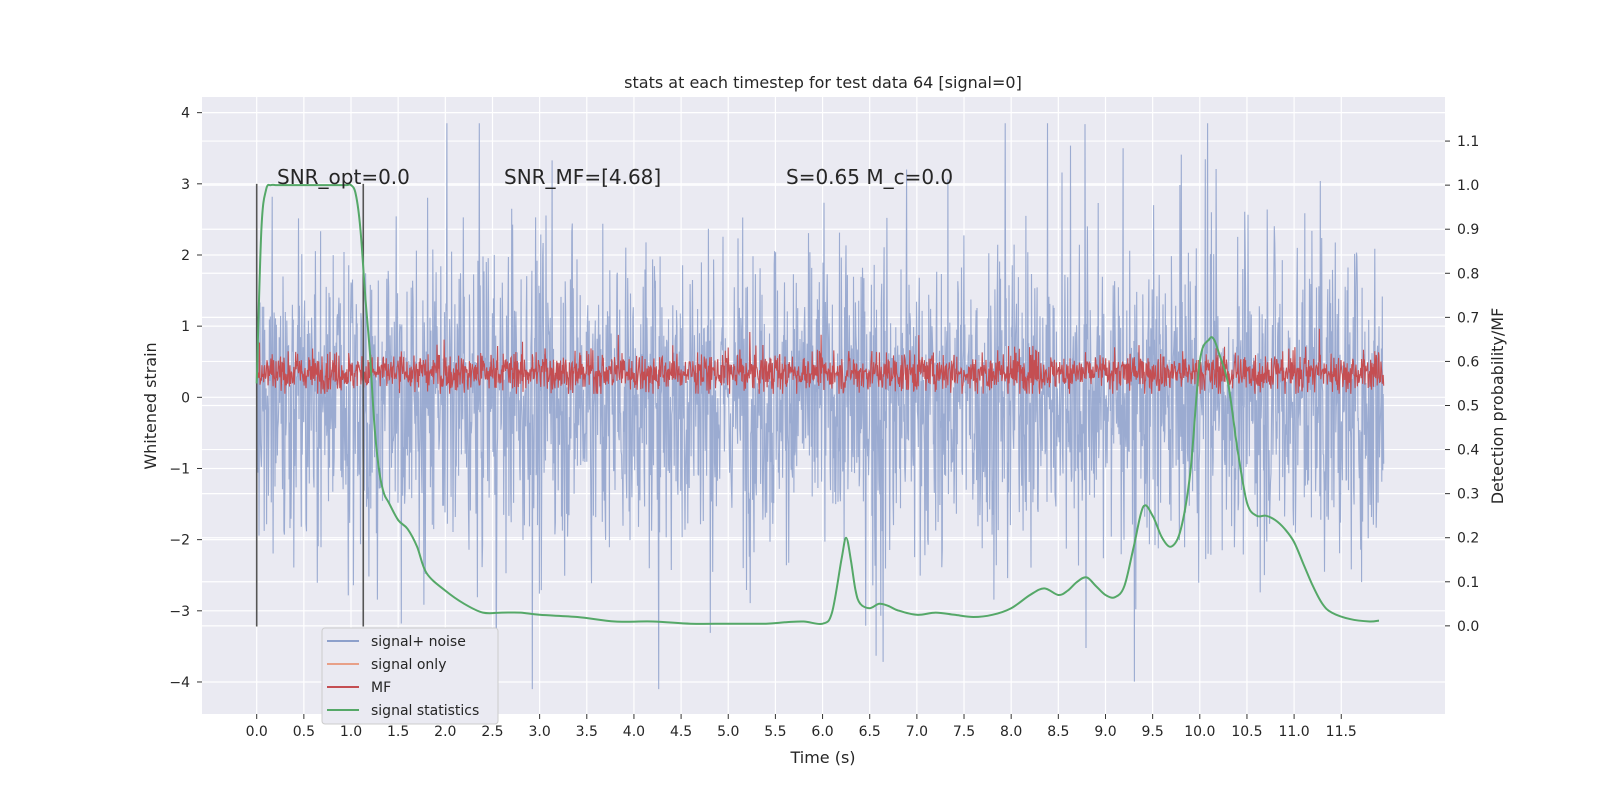 The image size is (1600, 804). Describe the element at coordinates (539, 732) in the screenshot. I see `x-tick-label: 3.0` at that location.